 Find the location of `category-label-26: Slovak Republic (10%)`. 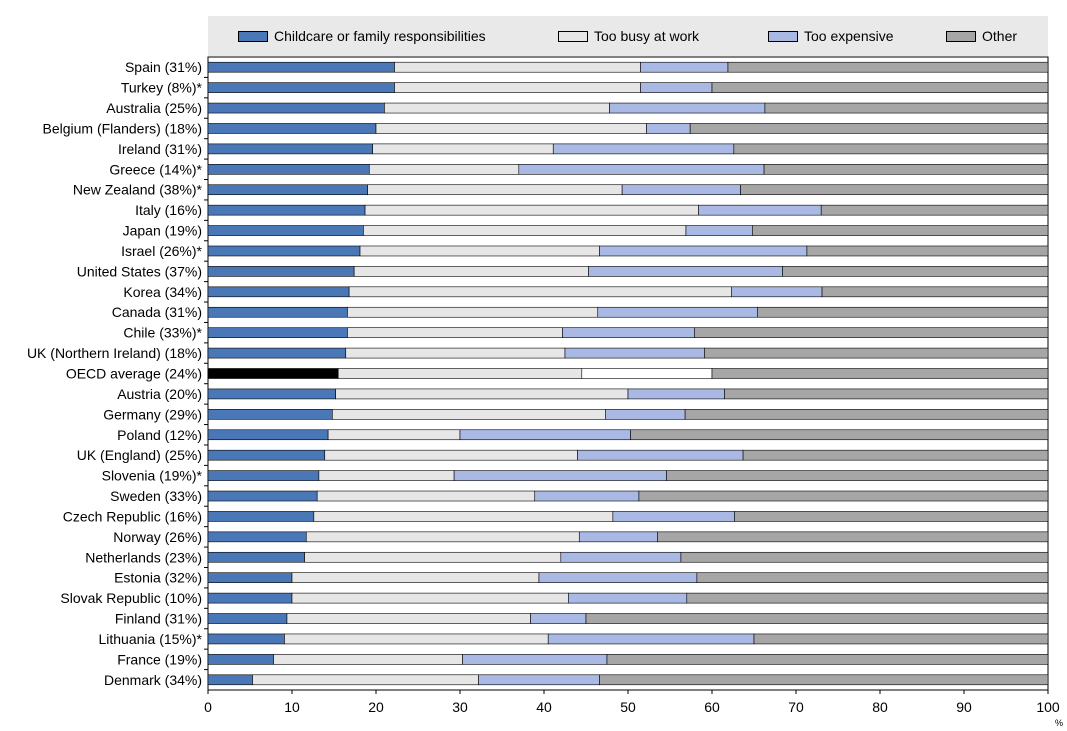

category-label-26: Slovak Republic (10%) is located at coordinates (131, 598).